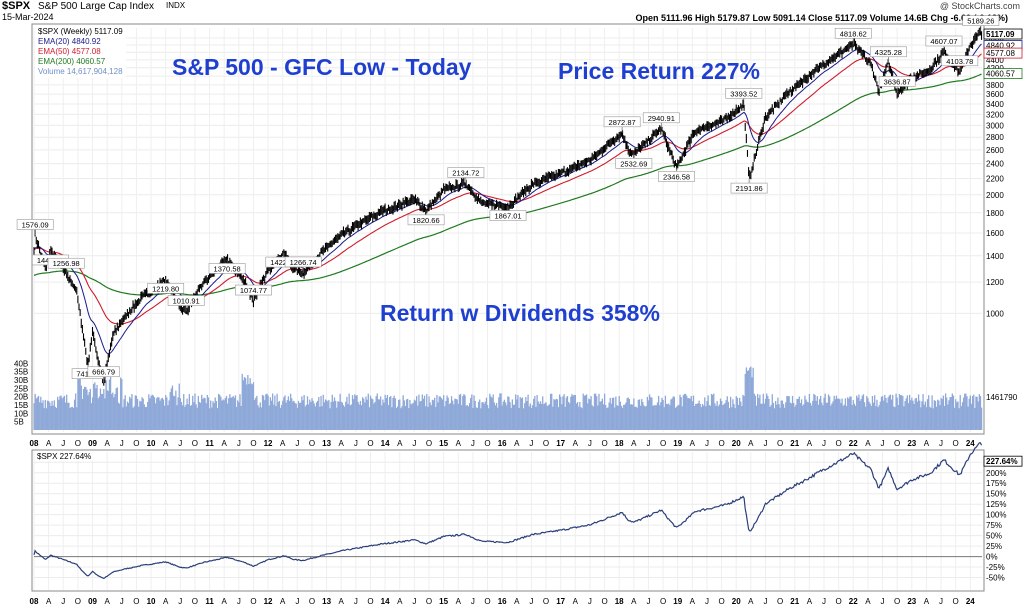  What do you see at coordinates (1002, 461) in the screenshot?
I see `perf-last-label: 227.64%` at bounding box center [1002, 461].